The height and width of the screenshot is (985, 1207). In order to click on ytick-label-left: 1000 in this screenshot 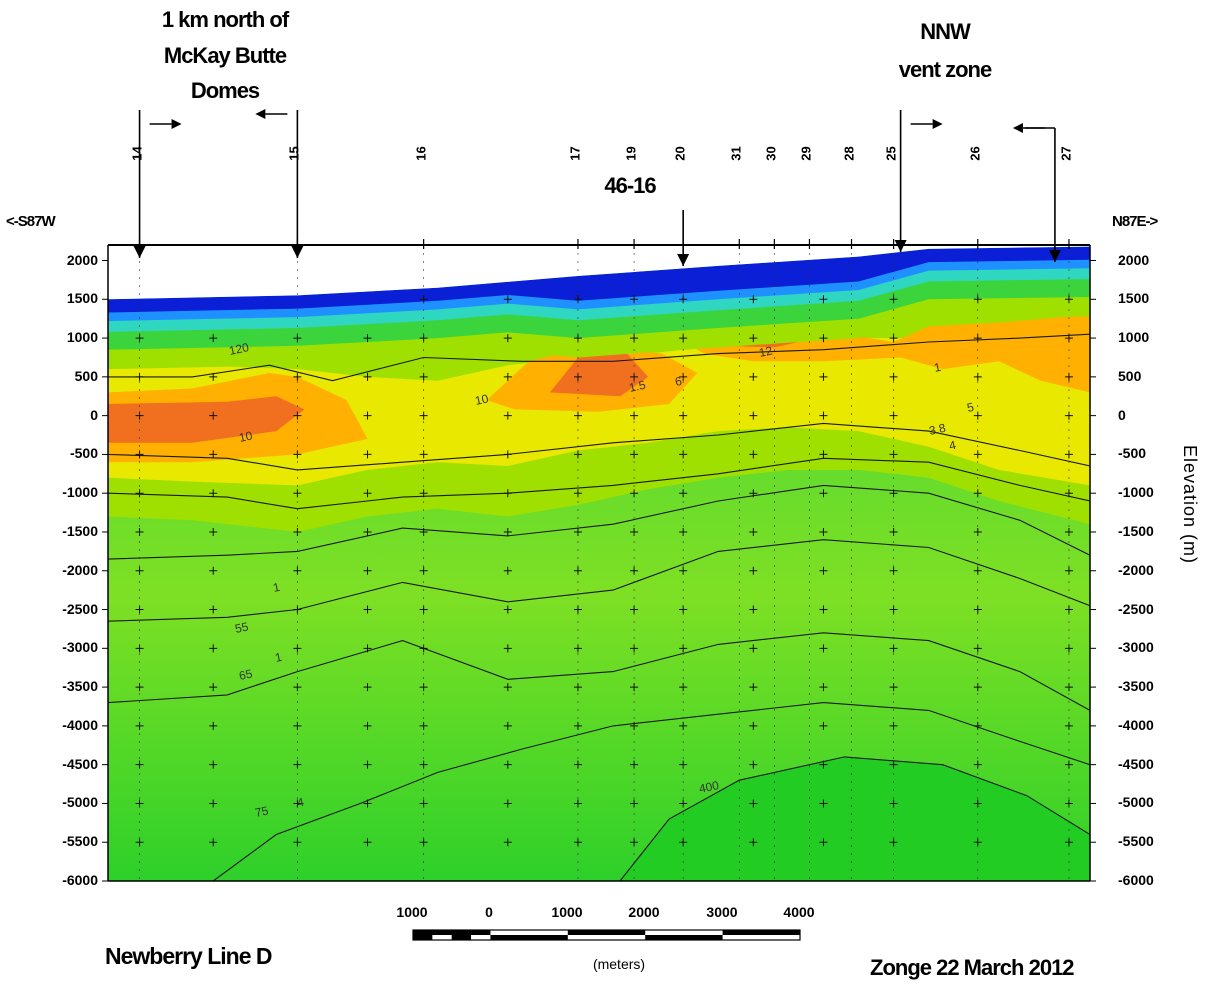, I will do `click(82, 337)`.